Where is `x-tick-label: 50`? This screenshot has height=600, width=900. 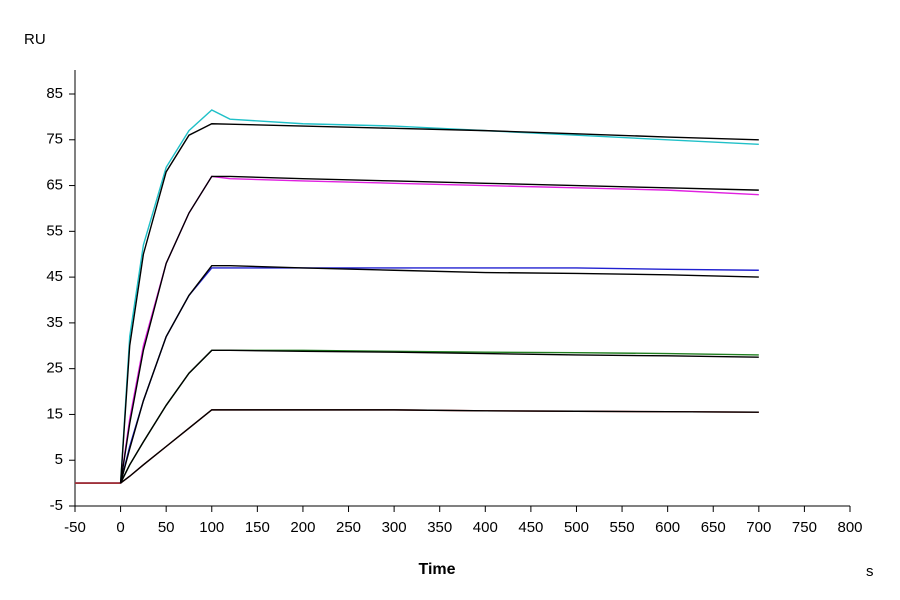
x-tick-label: 50 is located at coordinates (166, 527).